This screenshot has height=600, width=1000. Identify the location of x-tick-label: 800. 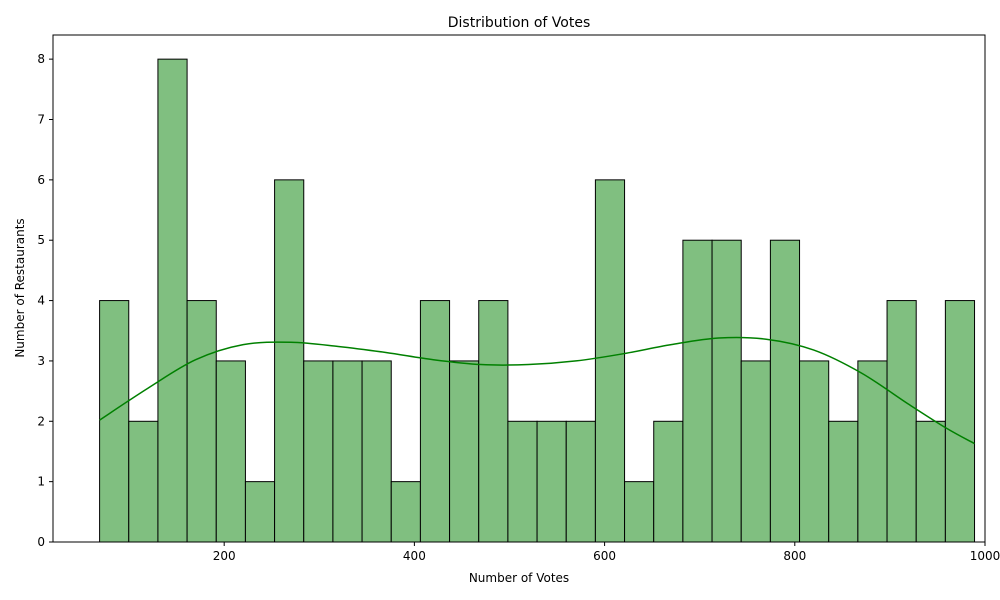
(794, 556).